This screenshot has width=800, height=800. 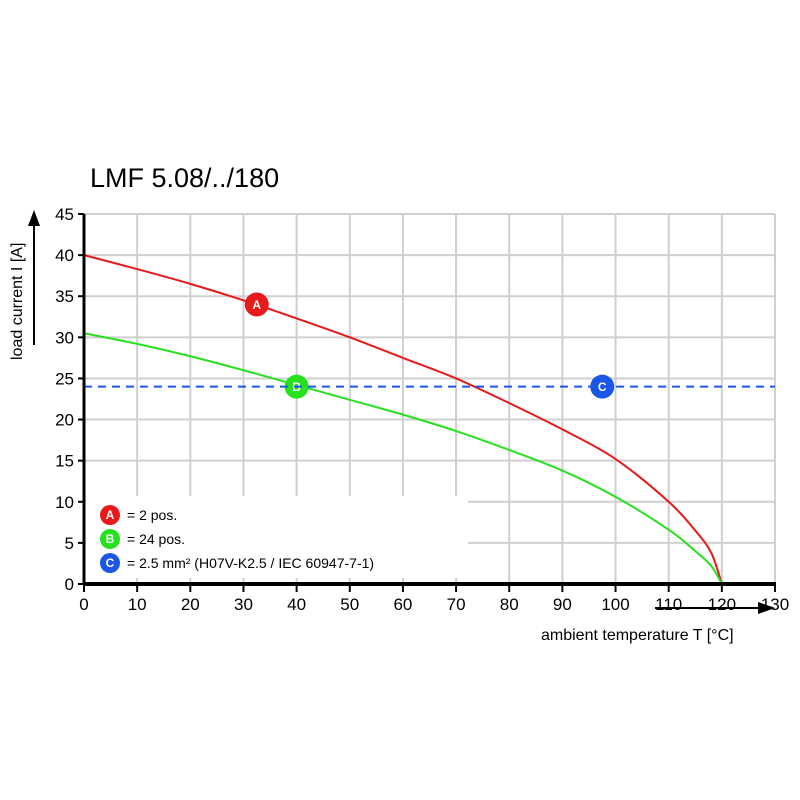 I want to click on y-tick-label: 0, so click(x=69, y=584).